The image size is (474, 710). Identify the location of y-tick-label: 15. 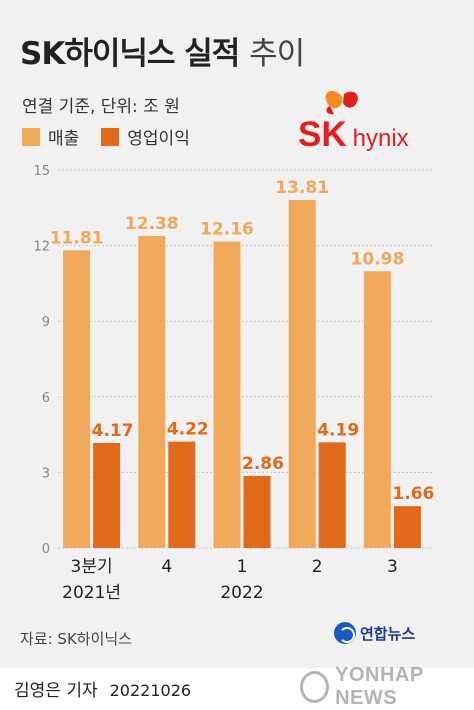
(41, 171).